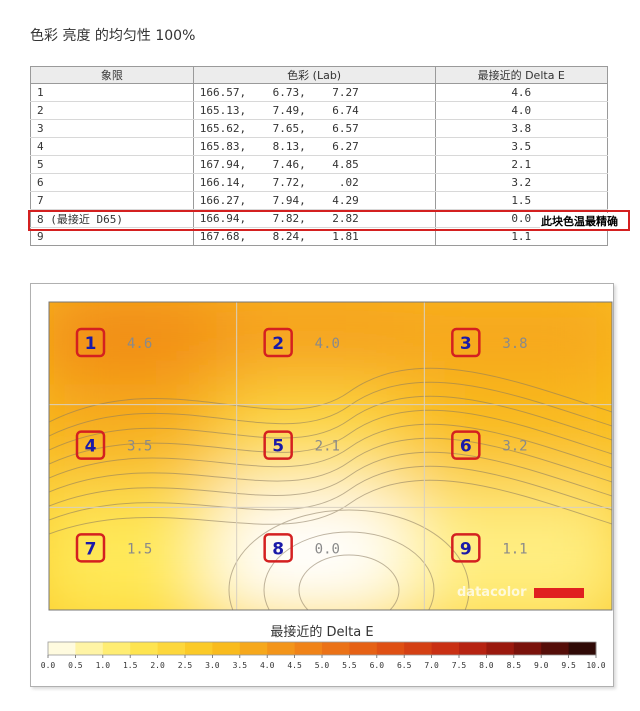  I want to click on quadrant-cell: 6, so click(112, 182).